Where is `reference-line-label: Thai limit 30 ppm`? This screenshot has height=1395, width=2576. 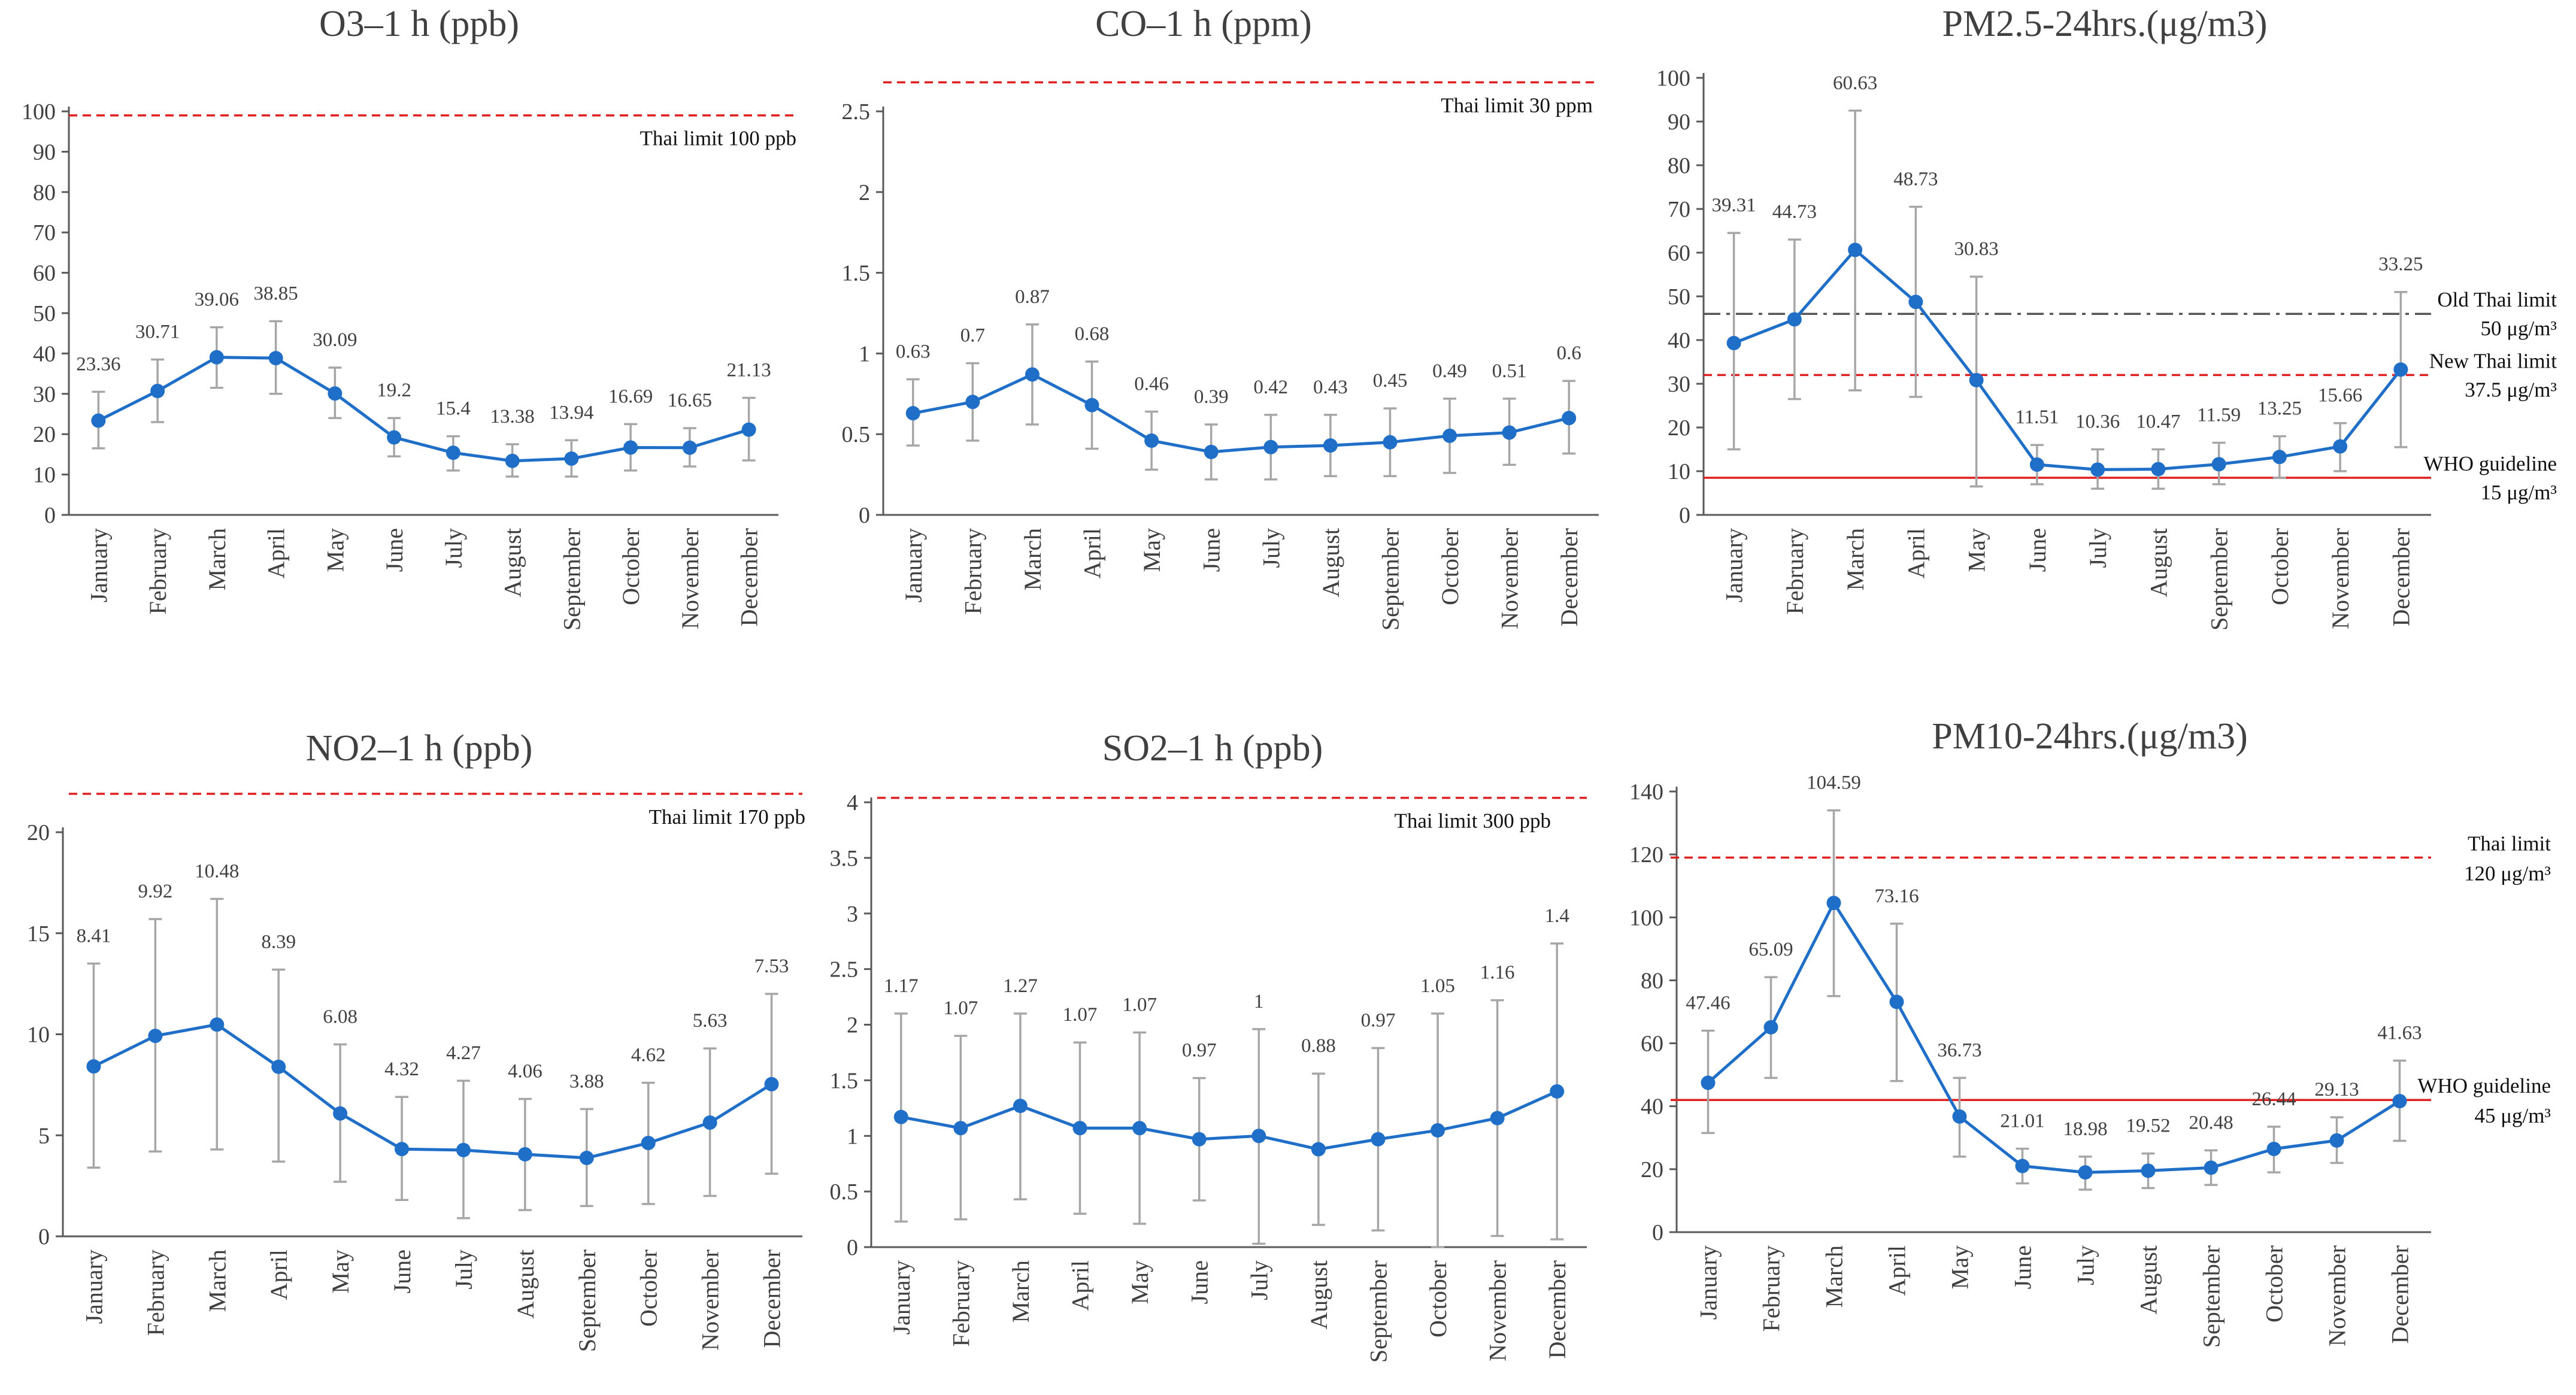
reference-line-label: Thai limit 30 ppm is located at coordinates (1517, 105).